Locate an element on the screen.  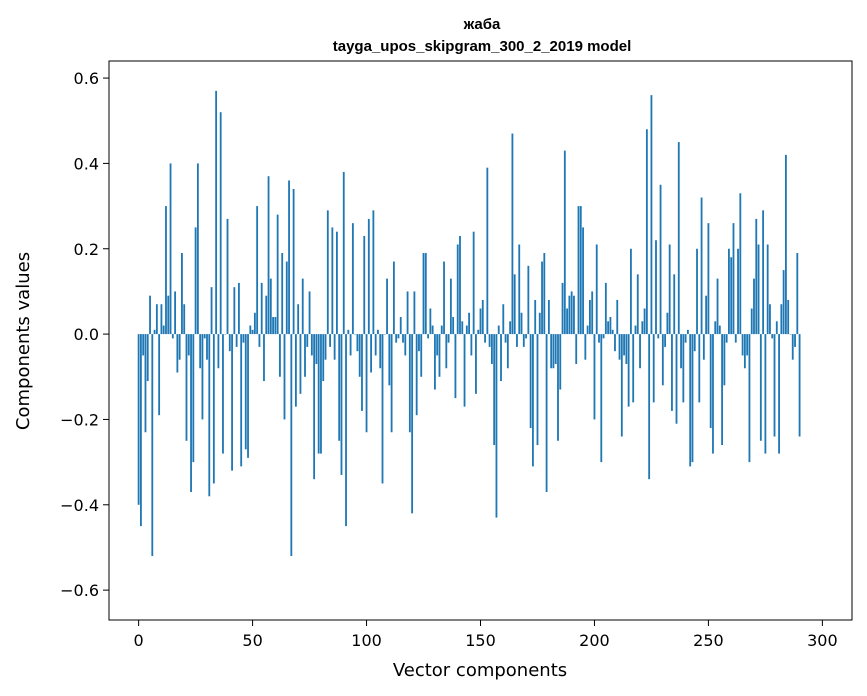
x-tick-label: 300 is located at coordinates (822, 640).